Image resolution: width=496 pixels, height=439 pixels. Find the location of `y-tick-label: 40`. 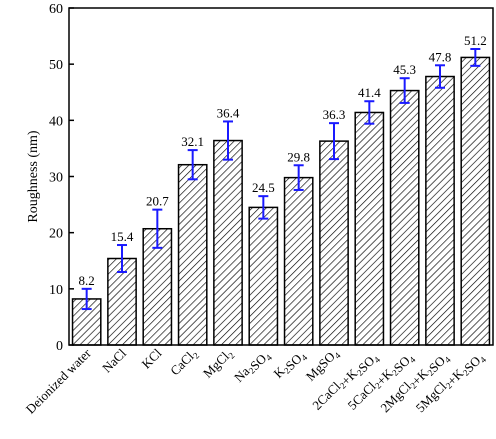

y-tick-label: 40 is located at coordinates (56, 121).